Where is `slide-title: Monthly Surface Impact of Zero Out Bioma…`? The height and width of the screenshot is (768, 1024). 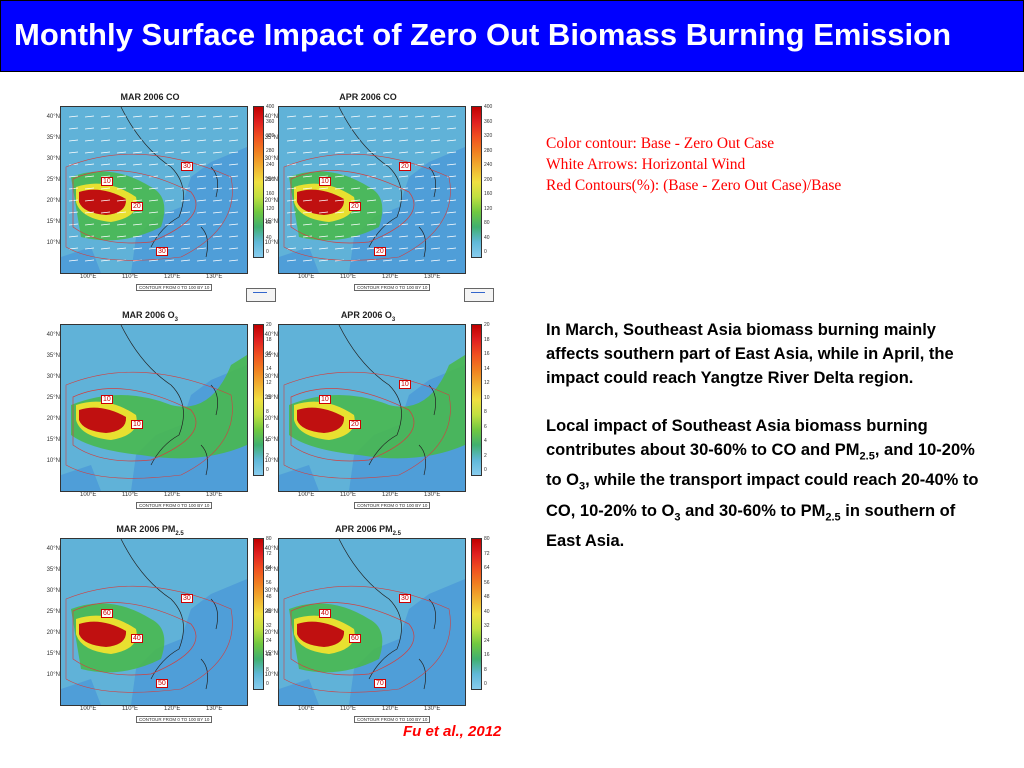
slide-title: Monthly Surface Impact of Zero Out Bioma… is located at coordinates (483, 34).